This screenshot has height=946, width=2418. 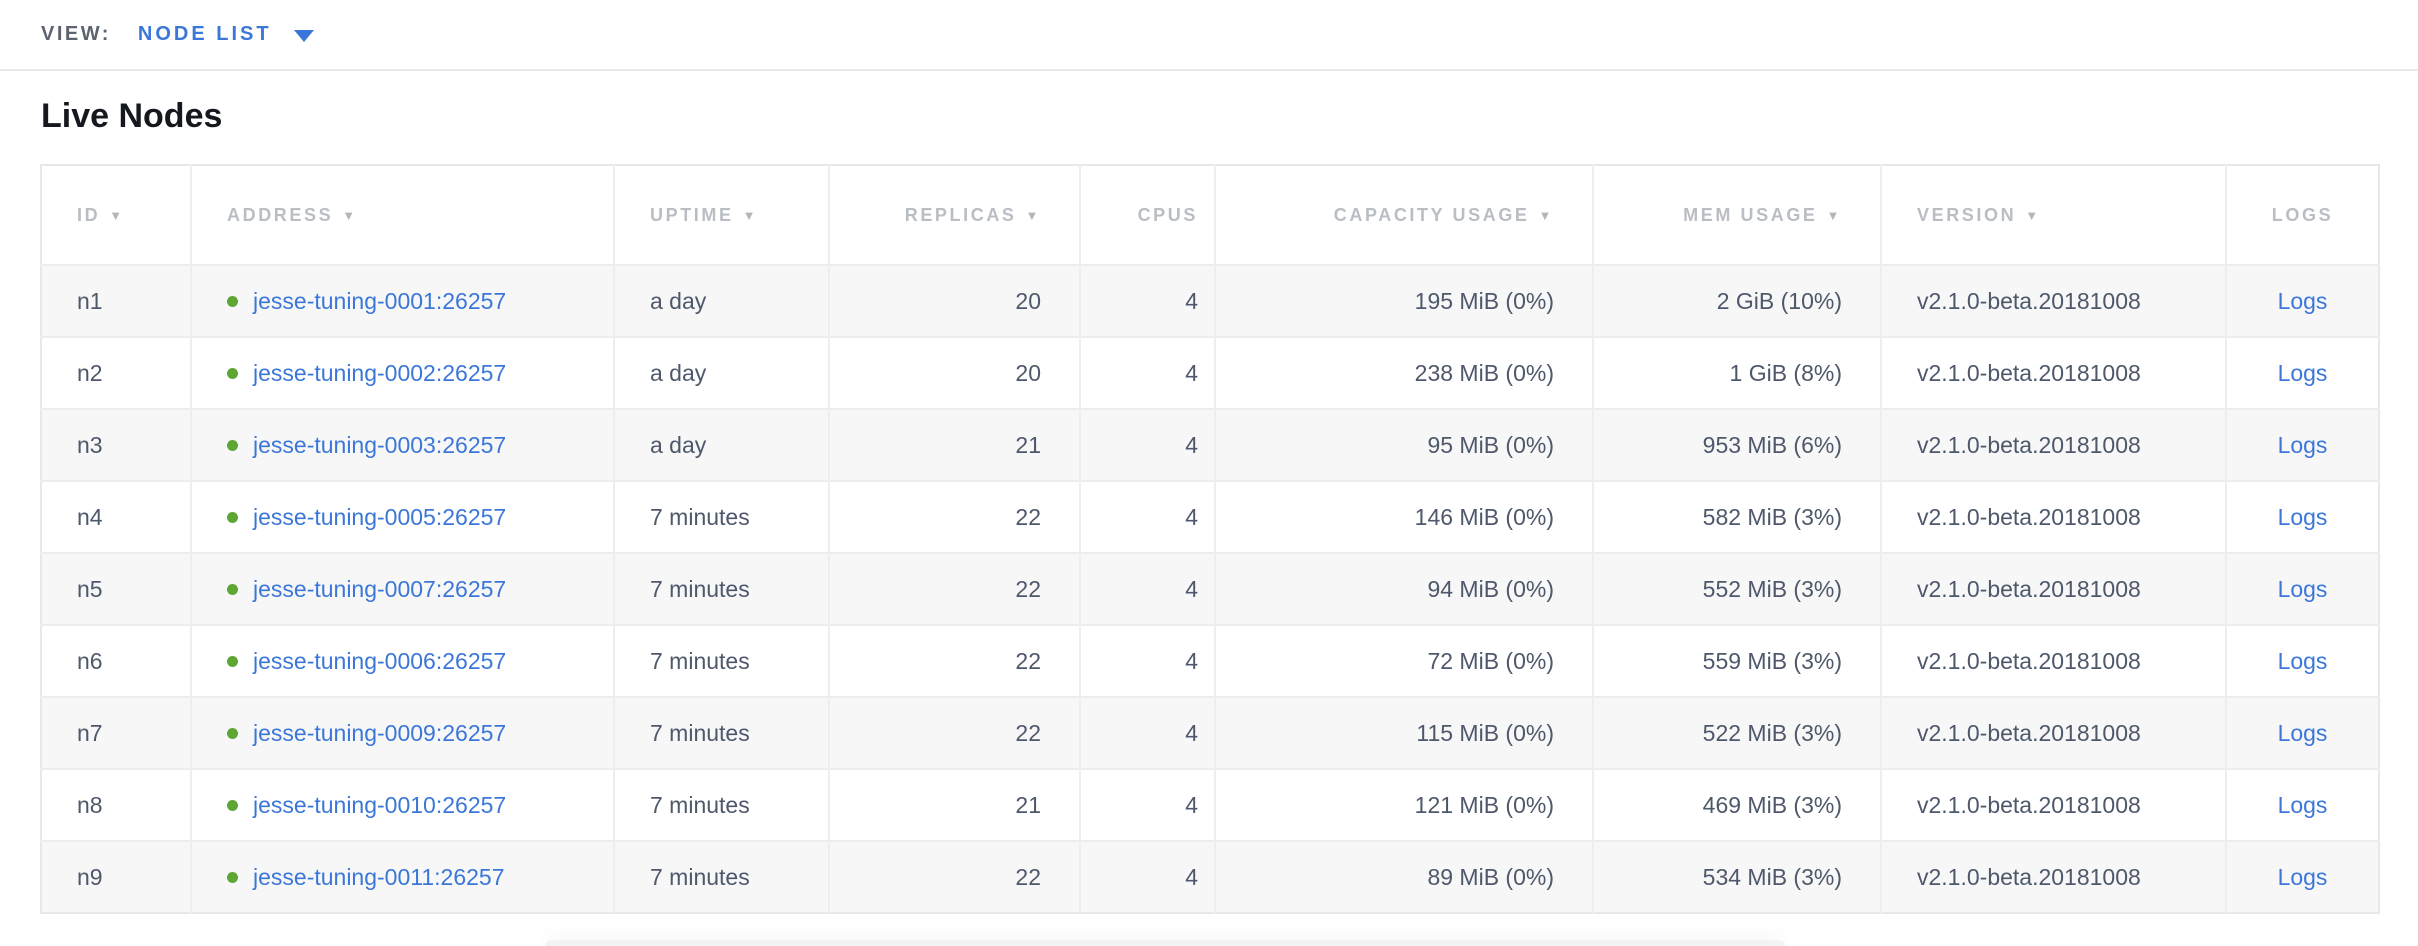 I want to click on node-address-link: jesse-tuning-0011:26257, so click(x=379, y=876).